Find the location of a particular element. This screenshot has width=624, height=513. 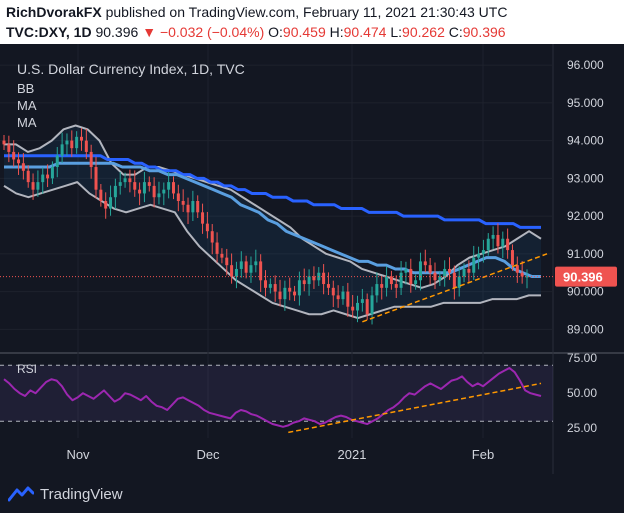

rsi-tick-label: 75.00 is located at coordinates (582, 358).